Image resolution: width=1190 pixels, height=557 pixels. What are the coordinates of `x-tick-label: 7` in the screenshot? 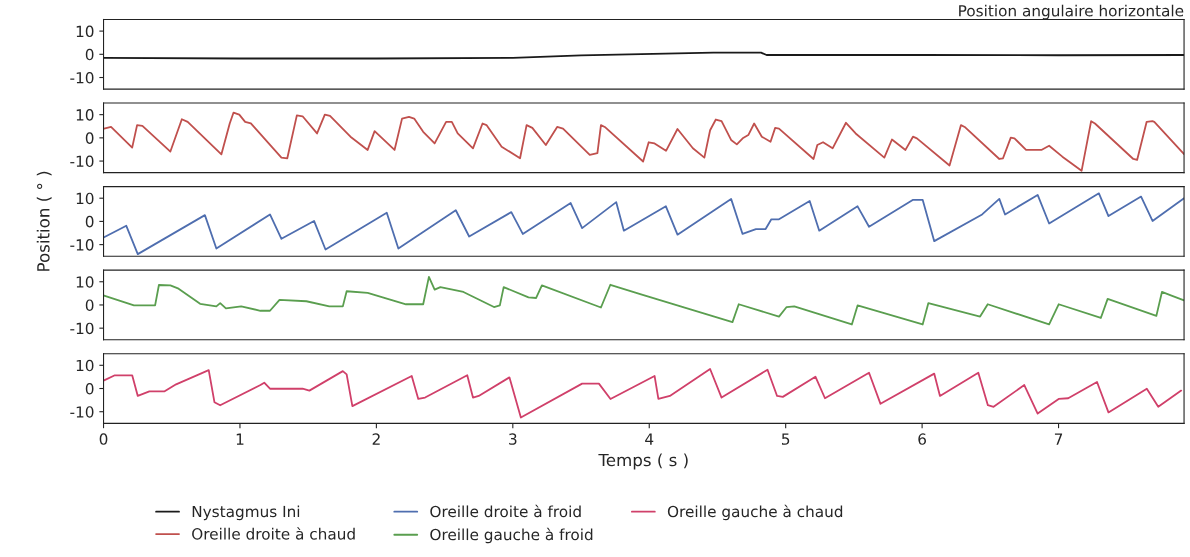 It's located at (1058, 439).